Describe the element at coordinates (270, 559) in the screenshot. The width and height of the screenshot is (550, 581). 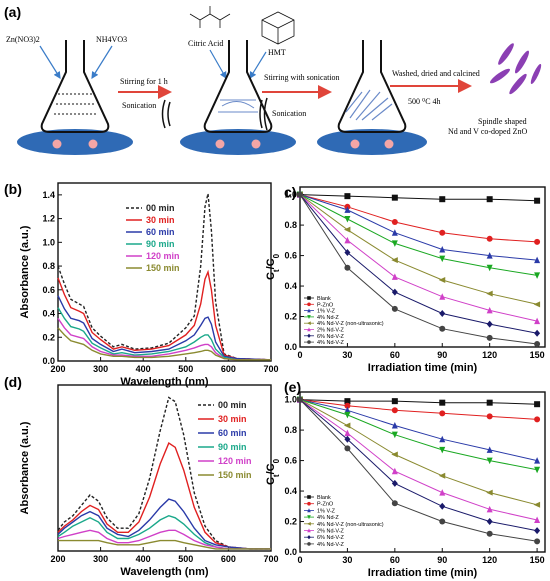
I see `x-tick-label: 700` at that location.